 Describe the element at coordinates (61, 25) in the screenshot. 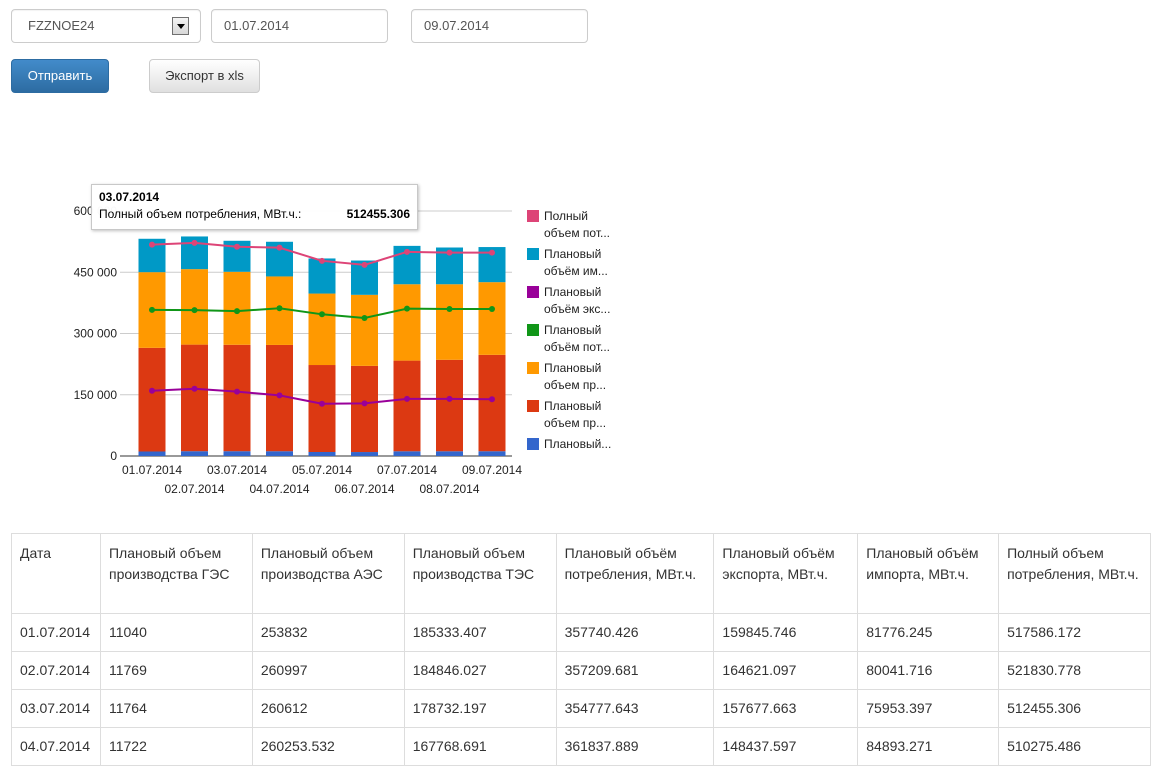

I see `station-select-value: FZZNOE24` at that location.